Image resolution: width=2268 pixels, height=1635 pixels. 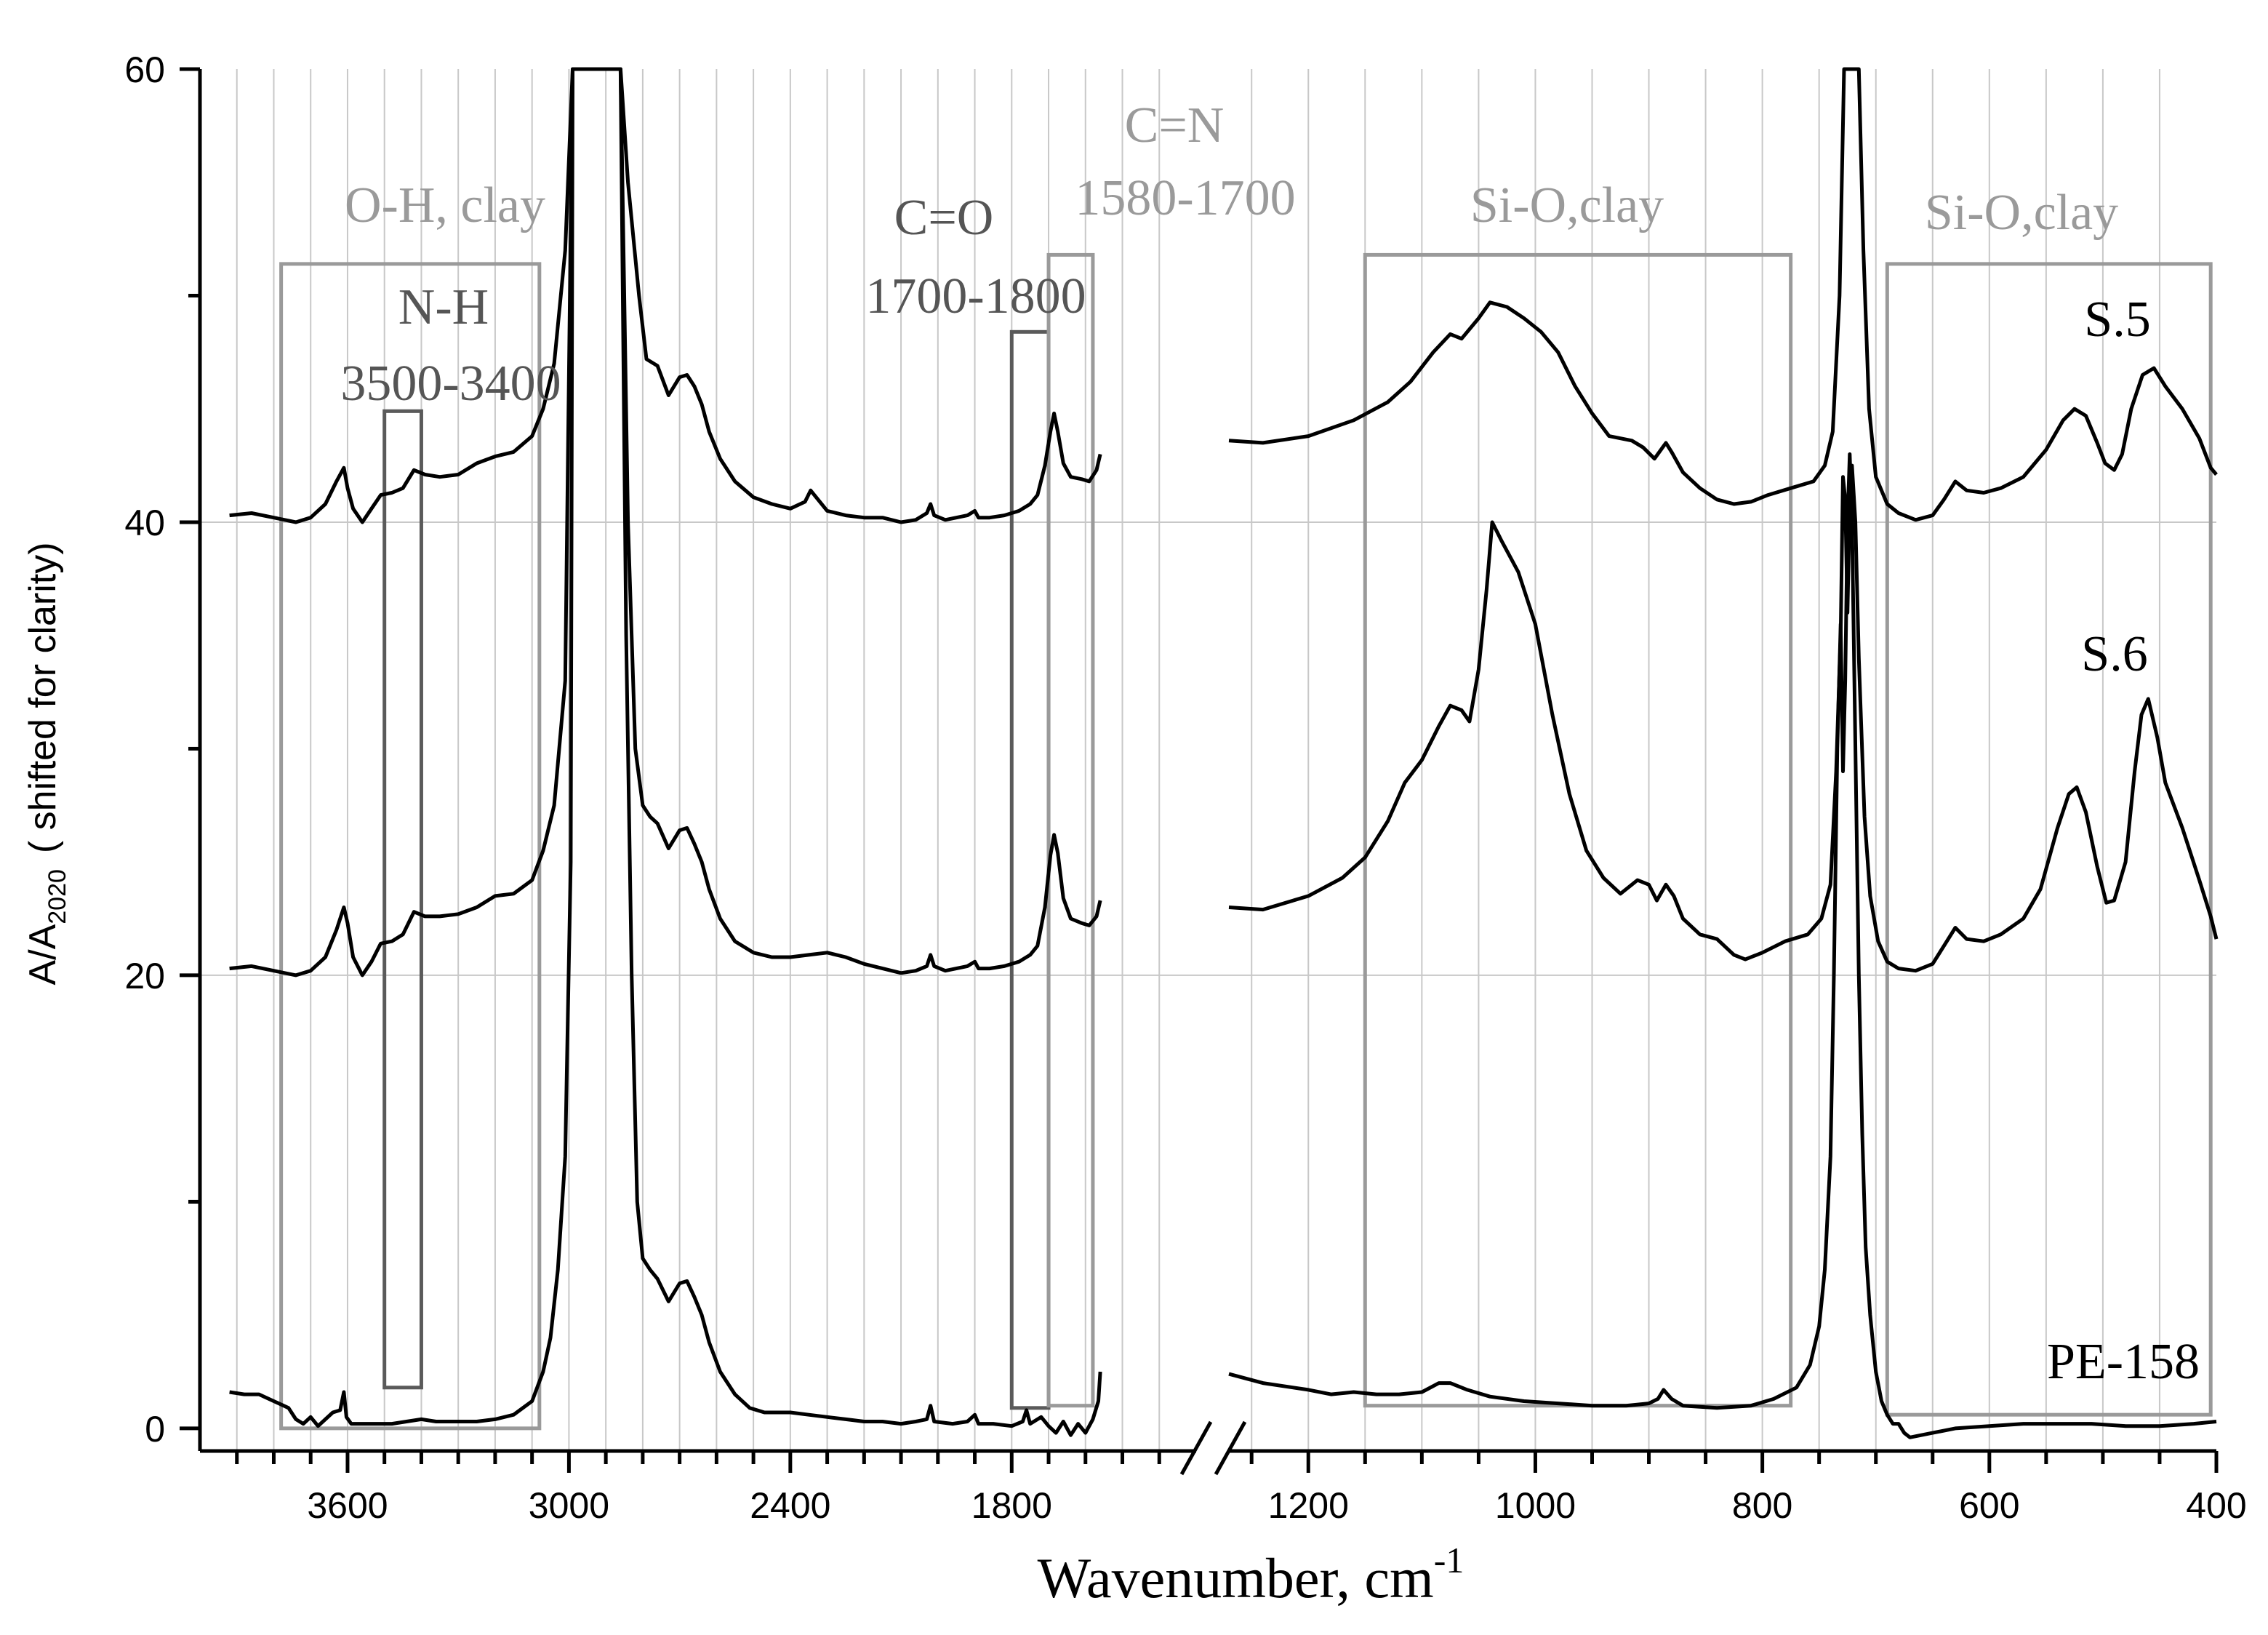 I want to click on annotation-co-title: C=O, so click(x=944, y=218).